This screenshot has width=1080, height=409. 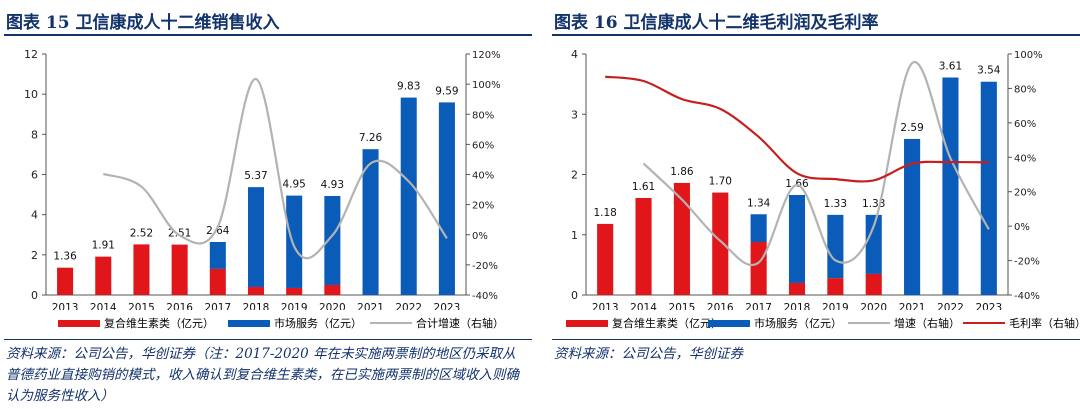 What do you see at coordinates (159, 323) in the screenshot?
I see `legend-label: 复合维生素类（亿元）` at bounding box center [159, 323].